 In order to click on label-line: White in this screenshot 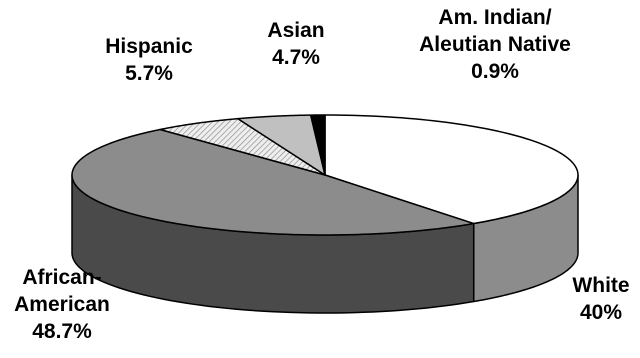, I will do `click(600, 285)`.